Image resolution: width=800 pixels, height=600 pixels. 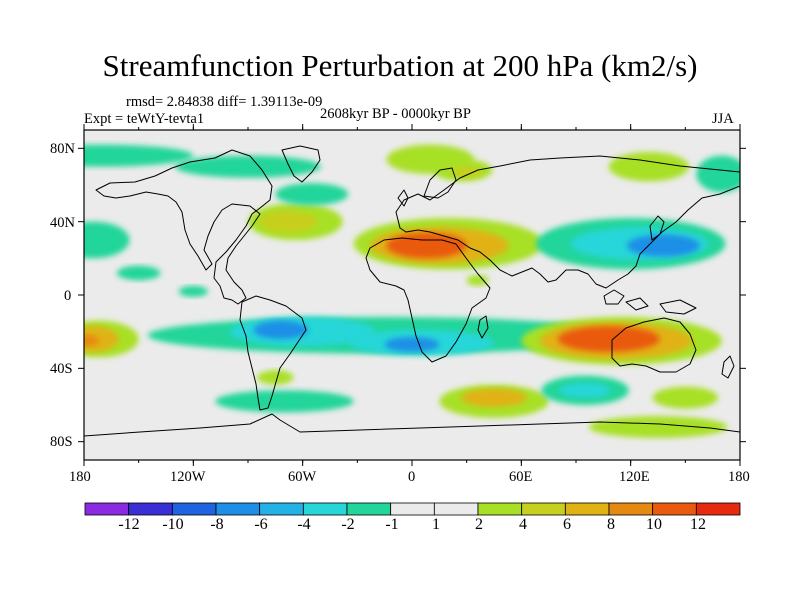 What do you see at coordinates (567, 524) in the screenshot?
I see `colorbar-label: 6` at bounding box center [567, 524].